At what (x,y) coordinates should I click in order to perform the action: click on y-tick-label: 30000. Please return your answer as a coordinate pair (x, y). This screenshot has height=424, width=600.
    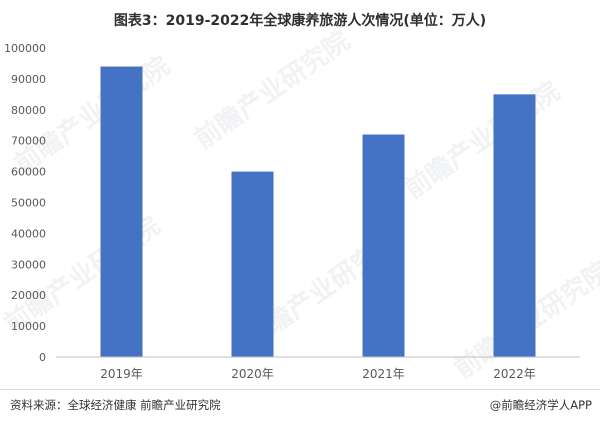
    Looking at the image, I should click on (28, 264).